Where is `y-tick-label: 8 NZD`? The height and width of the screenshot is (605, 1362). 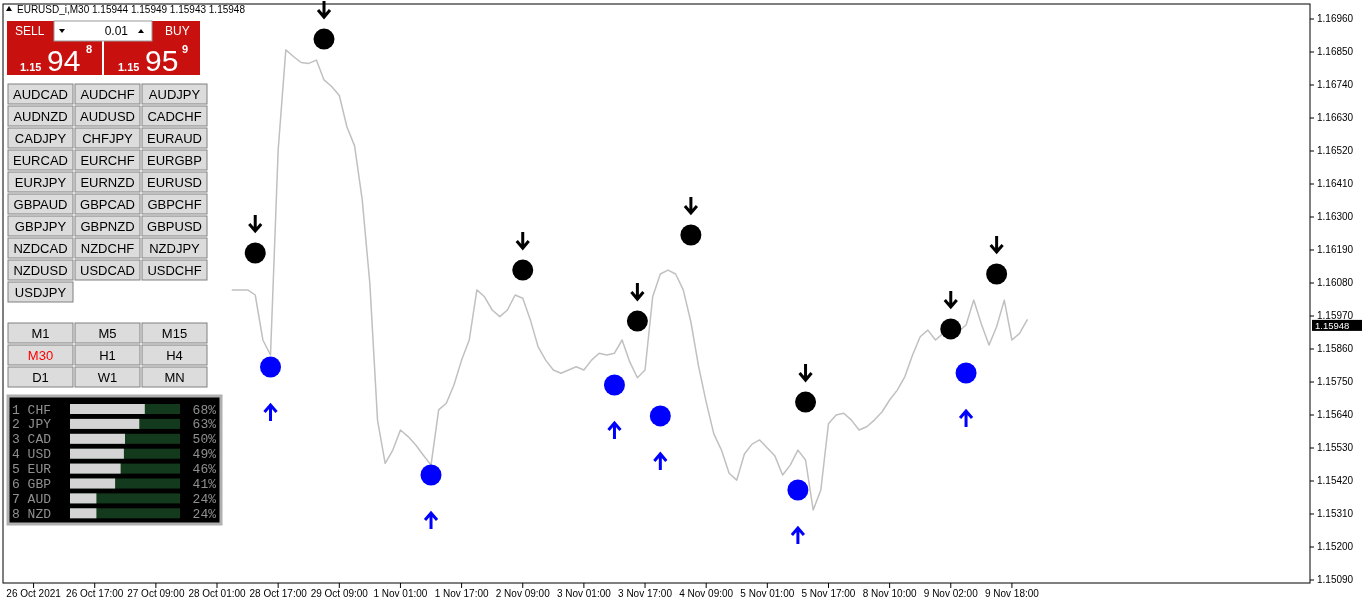 y-tick-label: 8 NZD is located at coordinates (32, 514).